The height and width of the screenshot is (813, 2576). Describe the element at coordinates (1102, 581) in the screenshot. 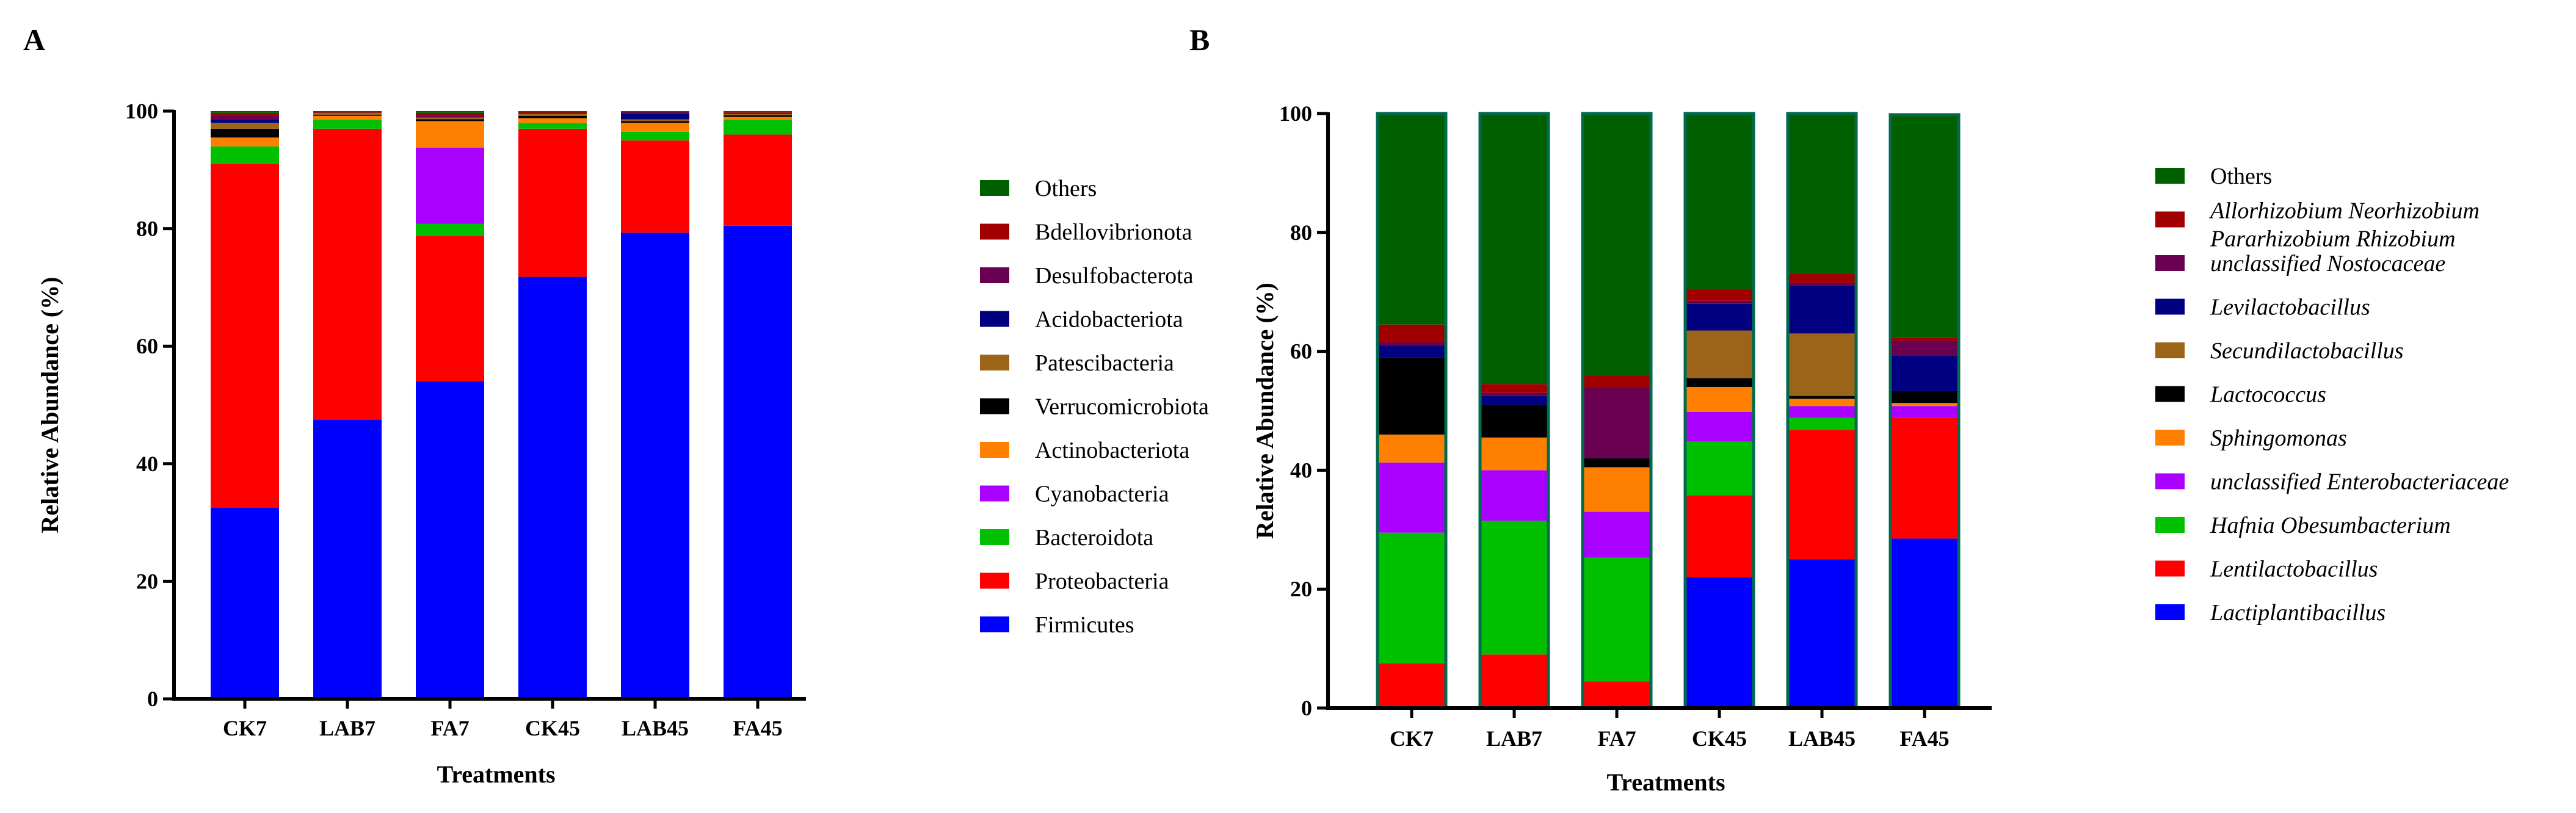

I see `legend-label: Proteobacteria` at that location.